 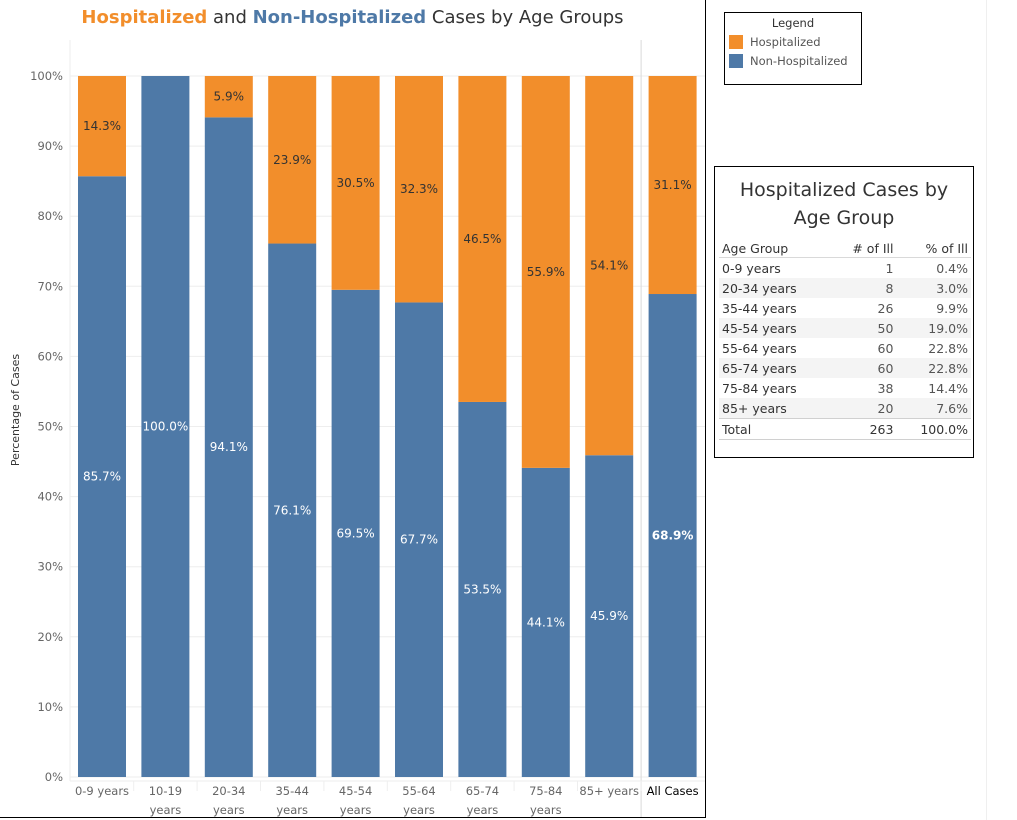 I want to click on y-tick-label: 100%, so click(x=46, y=76).